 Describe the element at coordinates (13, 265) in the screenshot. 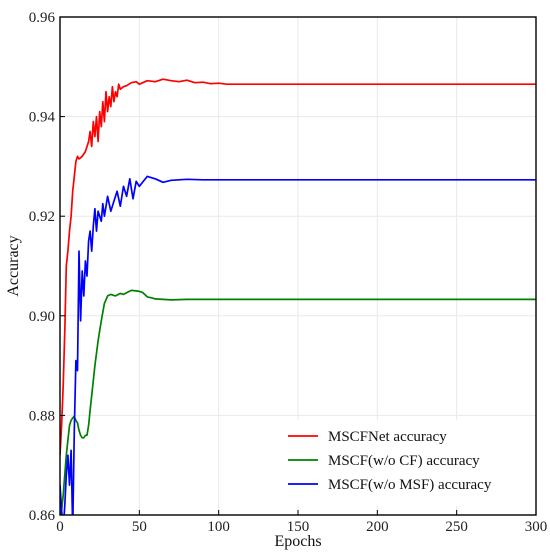

I see `y-axis-title: Accuracy` at that location.